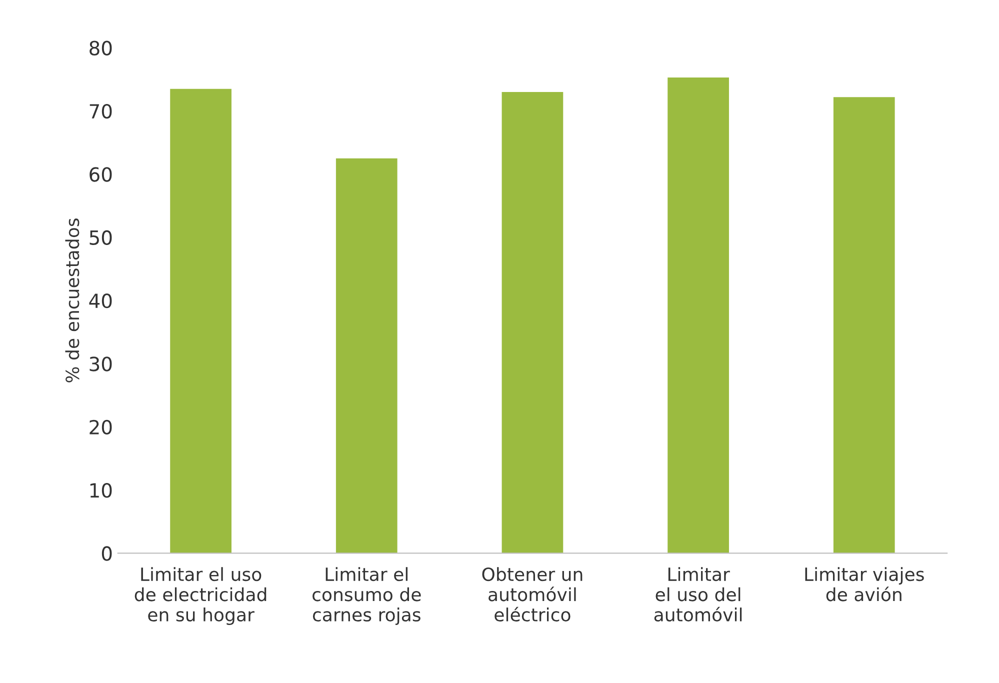 Image resolution: width=999 pixels, height=683 pixels. Describe the element at coordinates (864, 584) in the screenshot. I see `x-tick-label: Limitar viajes de avión` at that location.